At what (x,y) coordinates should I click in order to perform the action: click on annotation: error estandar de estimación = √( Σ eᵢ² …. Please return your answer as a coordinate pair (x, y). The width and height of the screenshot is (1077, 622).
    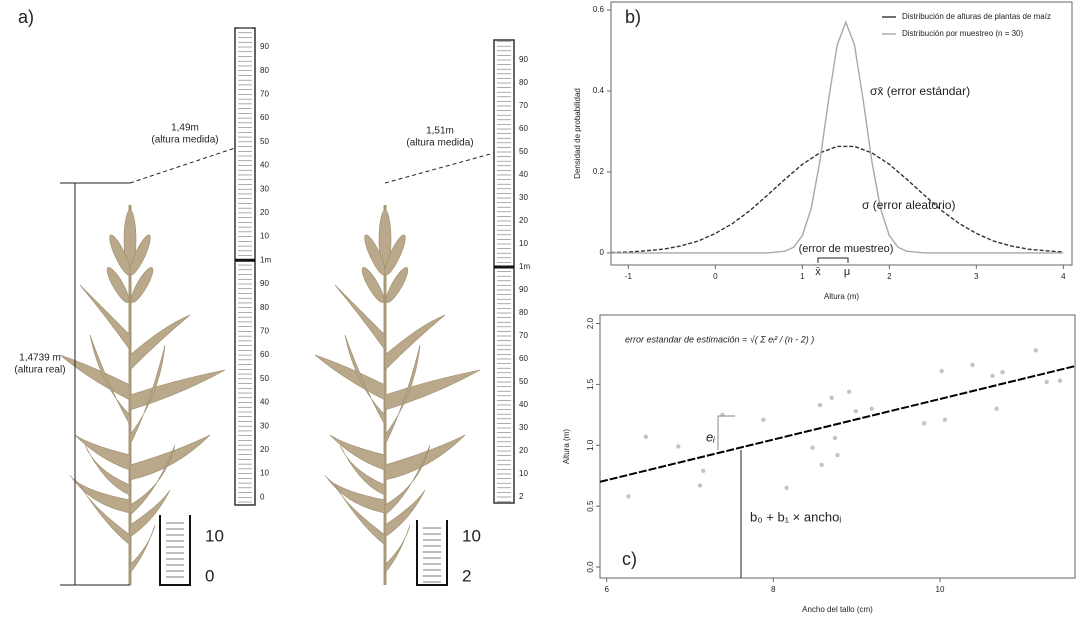
    Looking at the image, I should click on (719, 339).